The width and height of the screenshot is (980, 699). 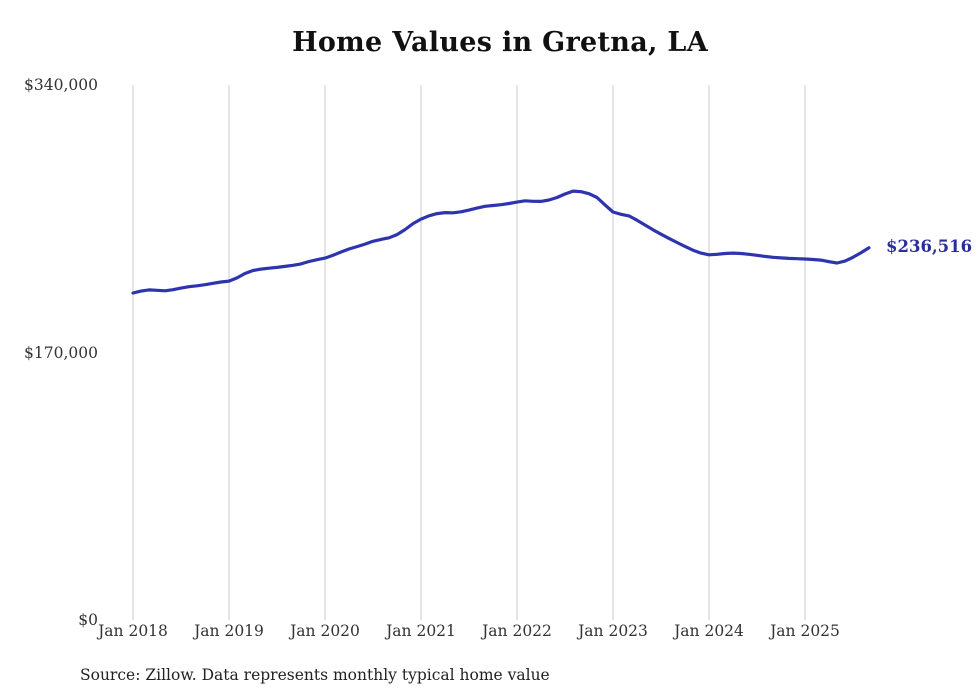 I want to click on y-axis-tick-label: $0, so click(x=88, y=620).